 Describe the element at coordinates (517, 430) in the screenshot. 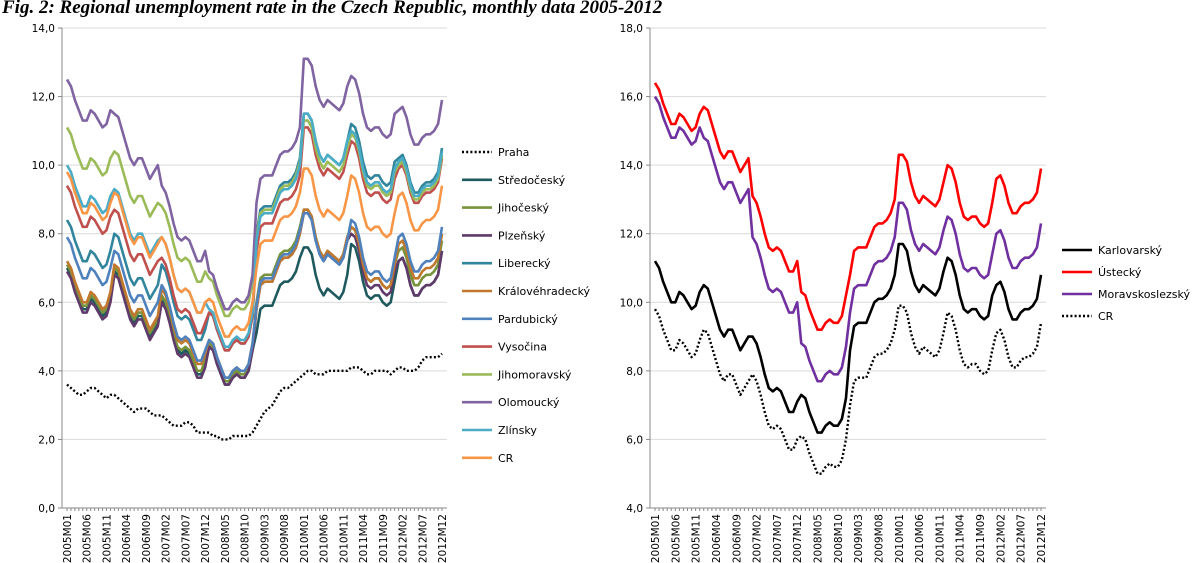

I see `legend-label: Zlínsky` at that location.